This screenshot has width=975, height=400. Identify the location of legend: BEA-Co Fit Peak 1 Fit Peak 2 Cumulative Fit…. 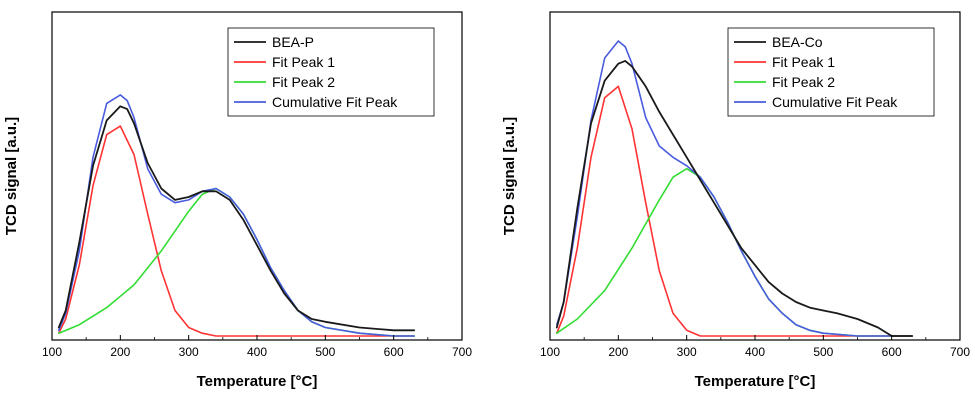
(831, 72).